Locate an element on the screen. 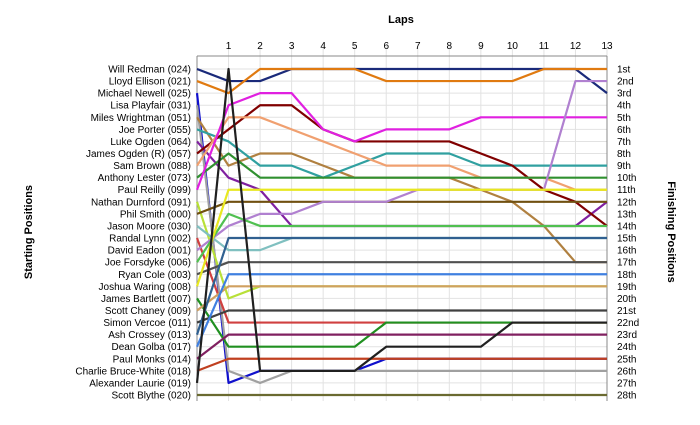 The height and width of the screenshot is (425, 700). finish-position-label: 4th is located at coordinates (624, 106).